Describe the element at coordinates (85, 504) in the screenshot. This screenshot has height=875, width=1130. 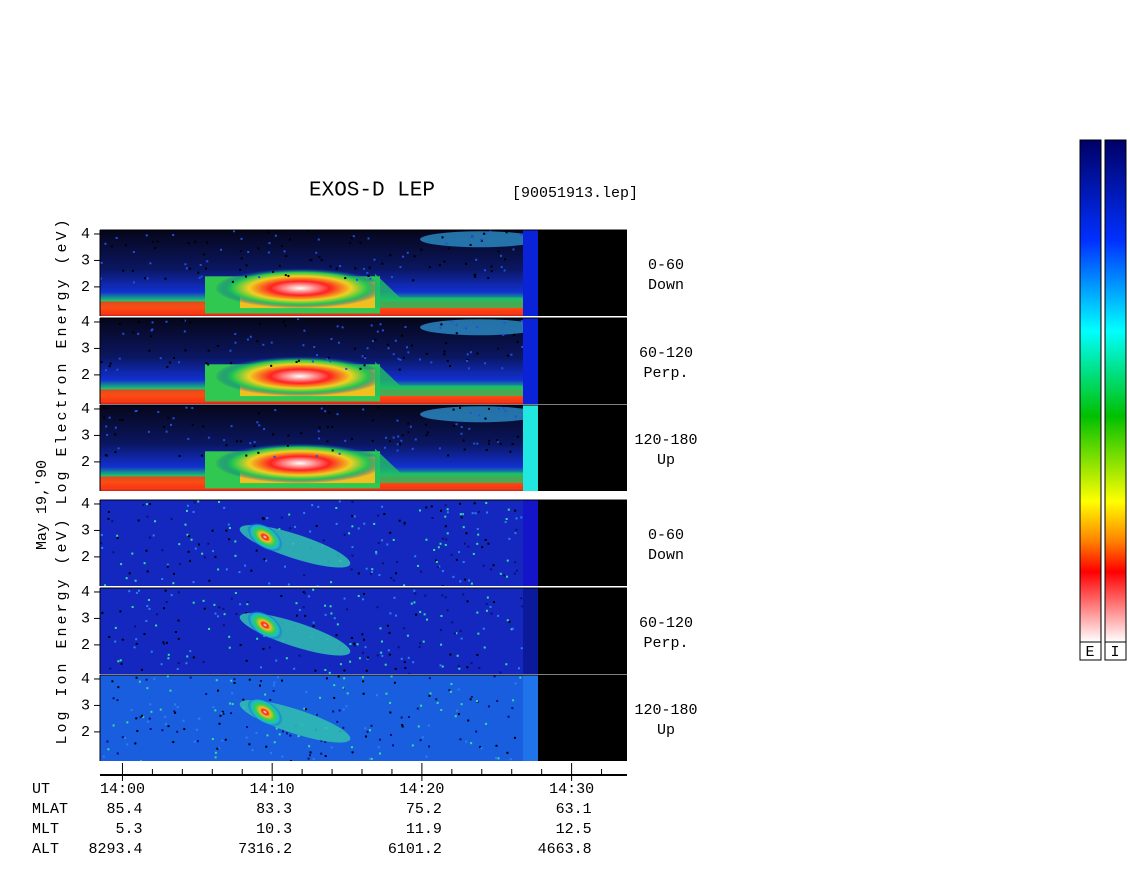
I see `y-tick-label: 4` at that location.